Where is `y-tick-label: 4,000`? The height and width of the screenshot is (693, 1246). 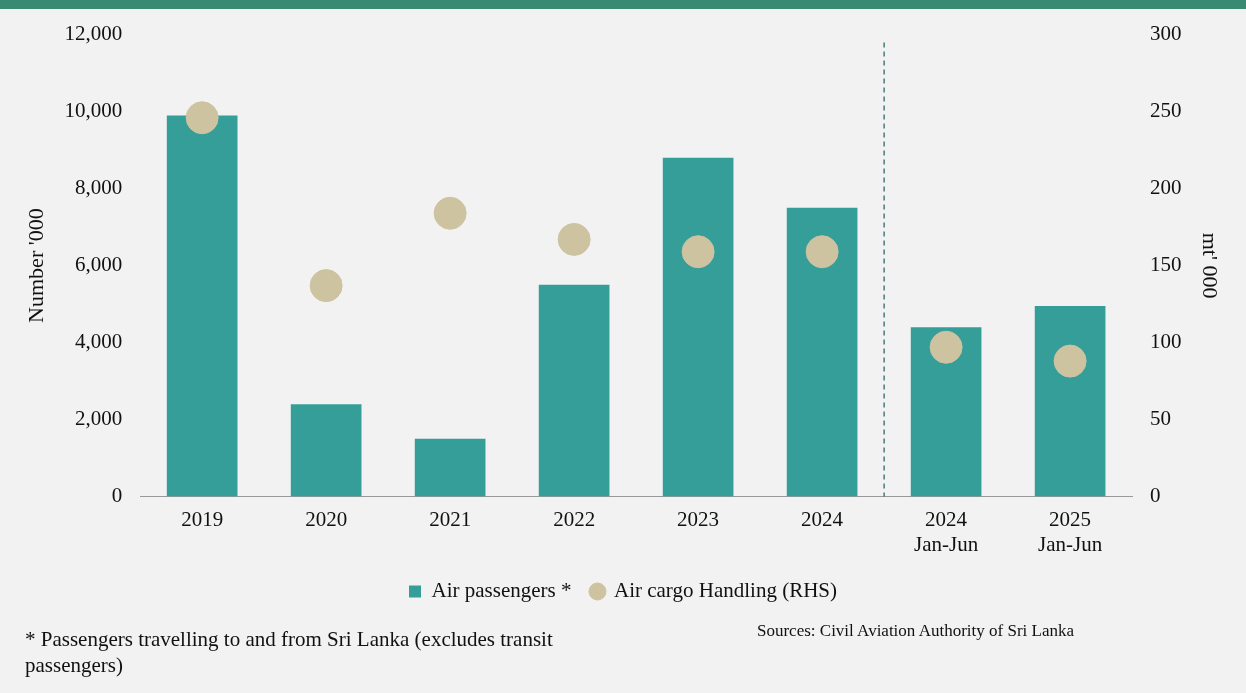
y-tick-label: 4,000 is located at coordinates (98, 341).